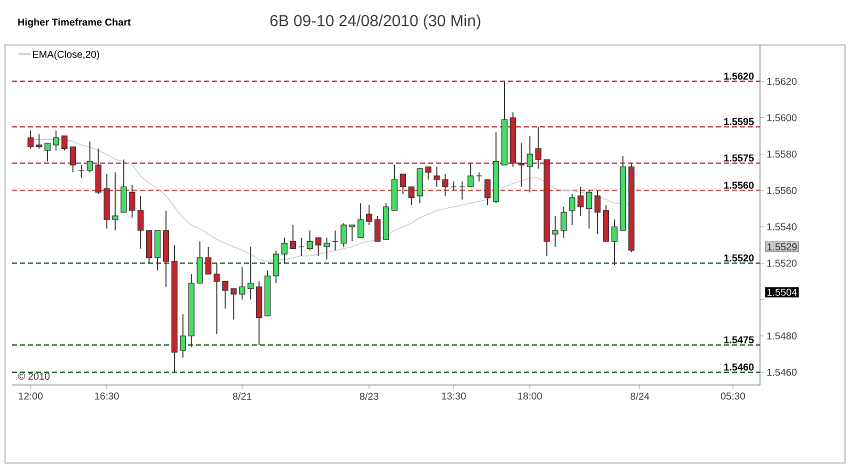  I want to click on ref-line-label: 1.5560, so click(739, 185).